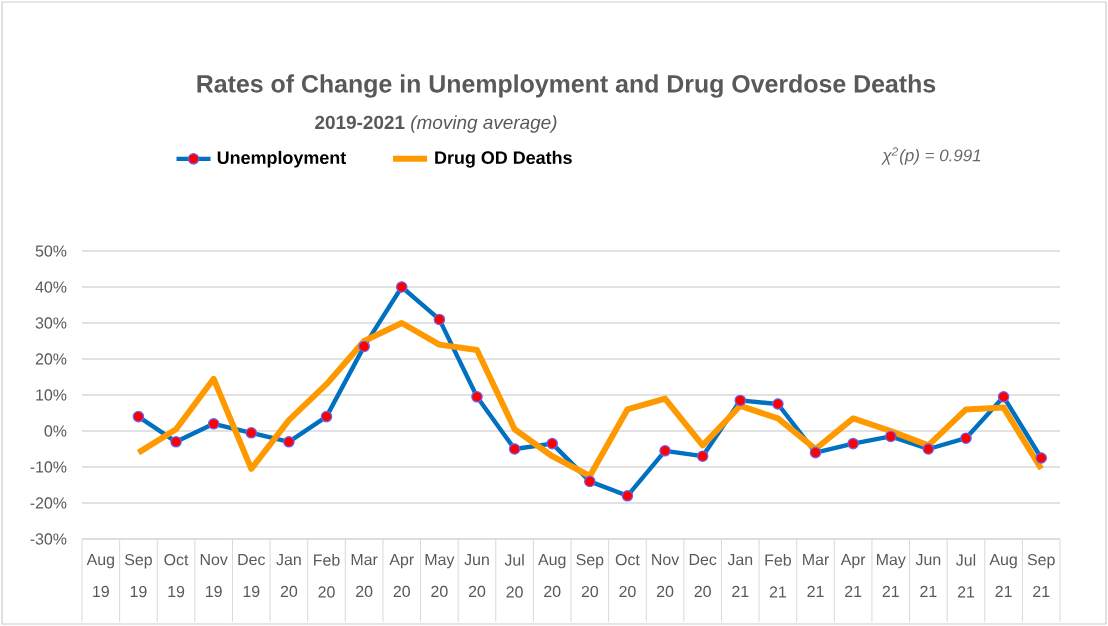  I want to click on category-label: Oct 19, so click(176, 576).